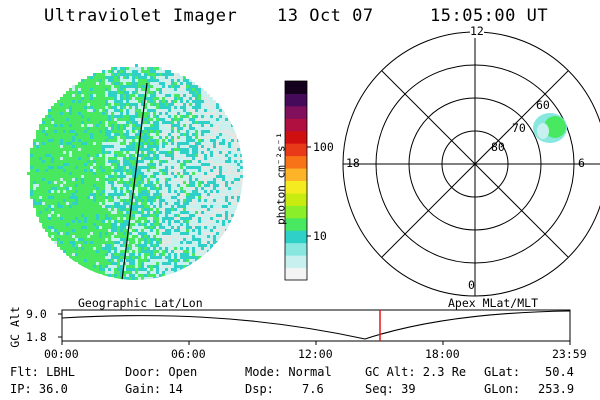  I want to click on glon-value: 253.9, so click(556, 389).